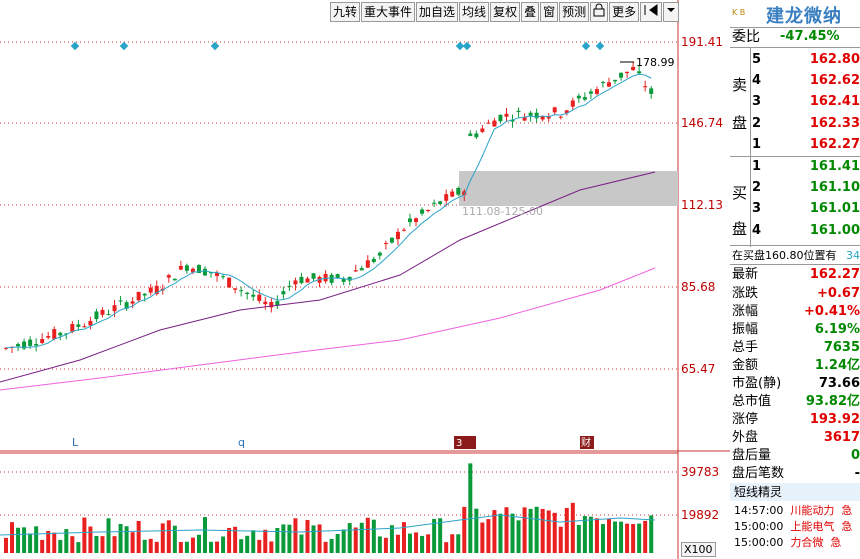 The image size is (860, 559). Describe the element at coordinates (806, 101) in the screenshot. I see `sell-level-3: 3 162.41` at that location.